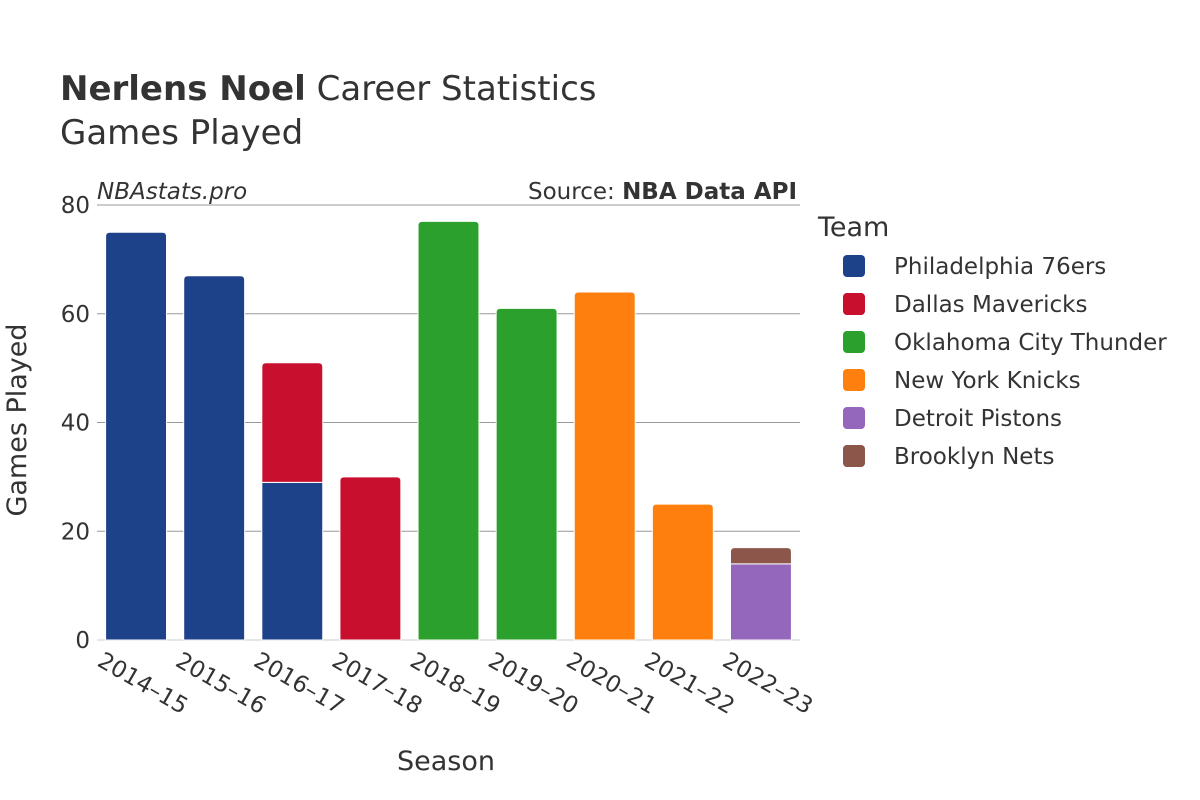  I want to click on bar-2016–17-philadelphia-76ers, so click(292, 561).